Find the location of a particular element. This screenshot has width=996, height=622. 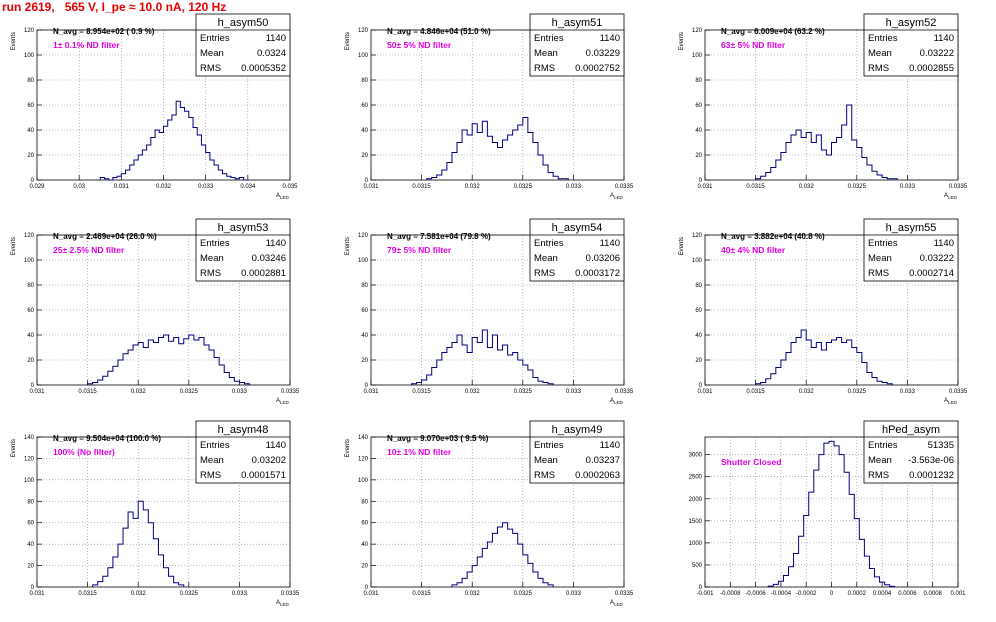

stat-value: 0.03229 is located at coordinates (603, 53).